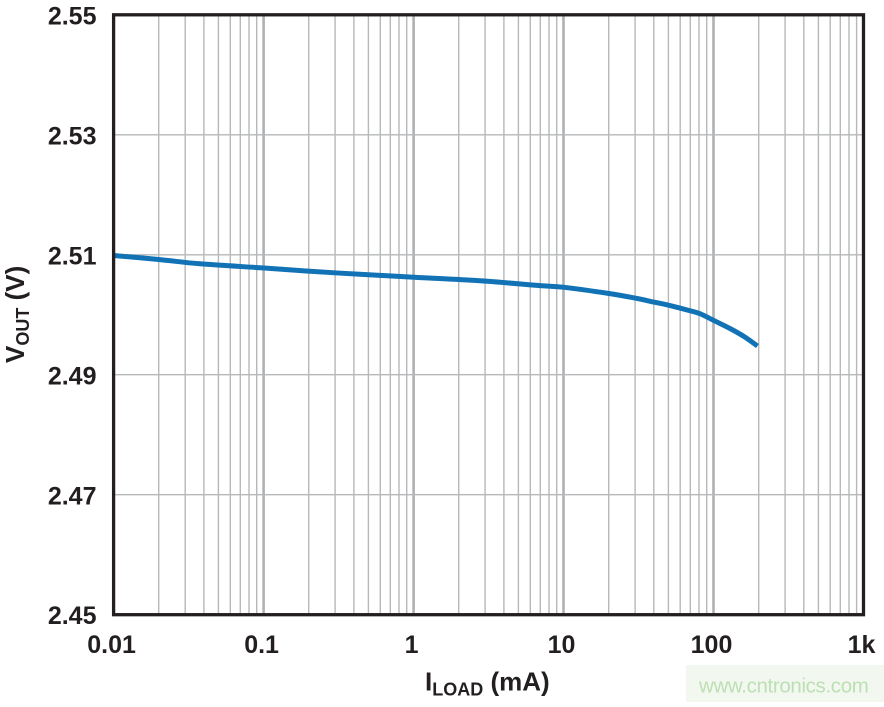  Describe the element at coordinates (562, 645) in the screenshot. I see `svg-text: 10` at that location.